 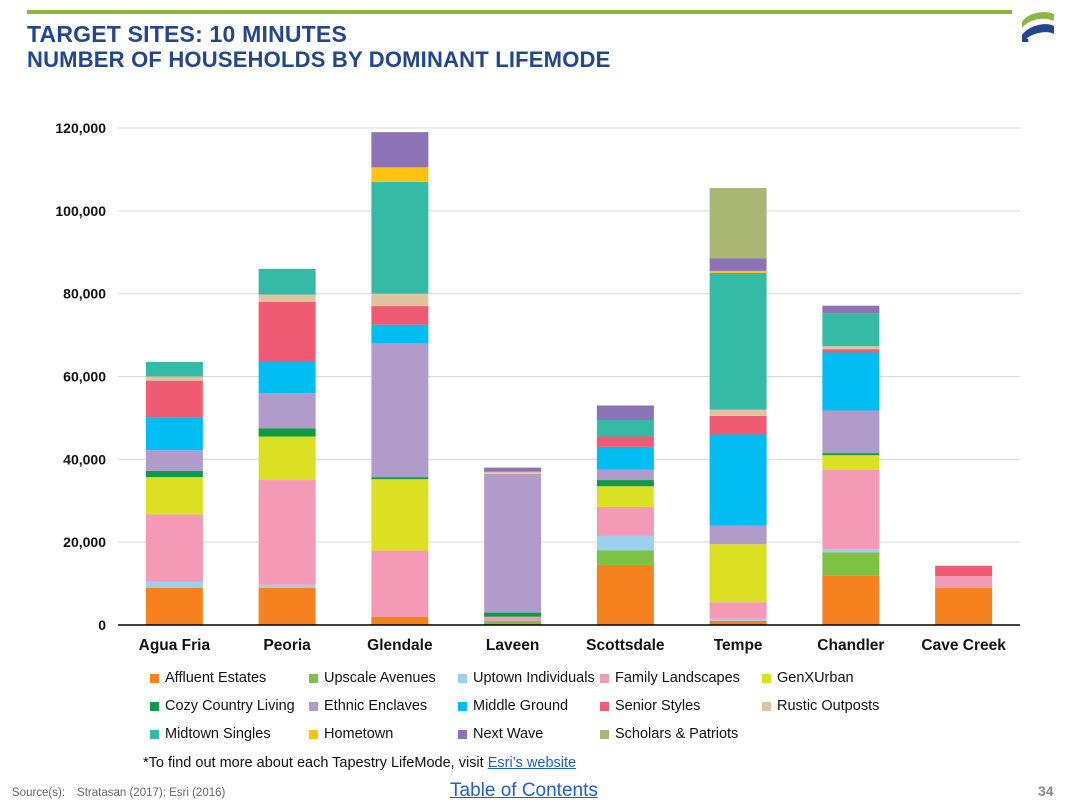 What do you see at coordinates (534, 678) in the screenshot?
I see `legend-label: Uptown Individuals` at bounding box center [534, 678].